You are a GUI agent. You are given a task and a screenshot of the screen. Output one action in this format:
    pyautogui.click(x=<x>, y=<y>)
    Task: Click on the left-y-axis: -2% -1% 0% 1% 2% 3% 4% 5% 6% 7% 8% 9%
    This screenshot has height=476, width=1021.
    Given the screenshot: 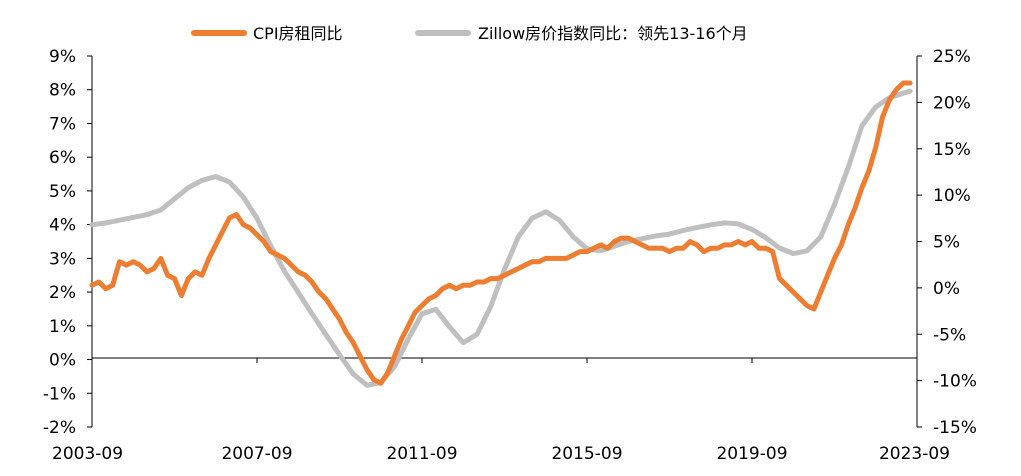 What is the action you would take?
    pyautogui.click(x=68, y=242)
    